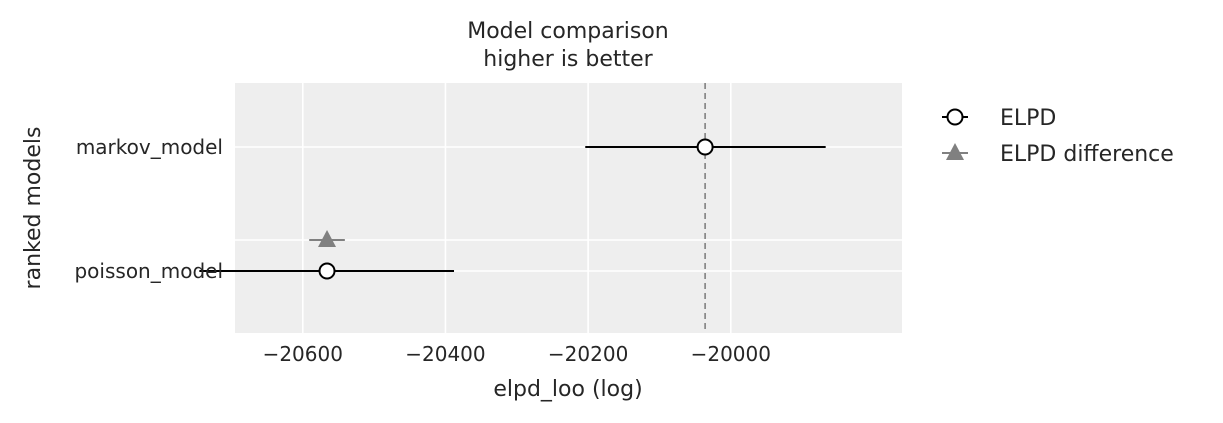  What do you see at coordinates (568, 59) in the screenshot?
I see `chart-subtitle: higher is better` at bounding box center [568, 59].